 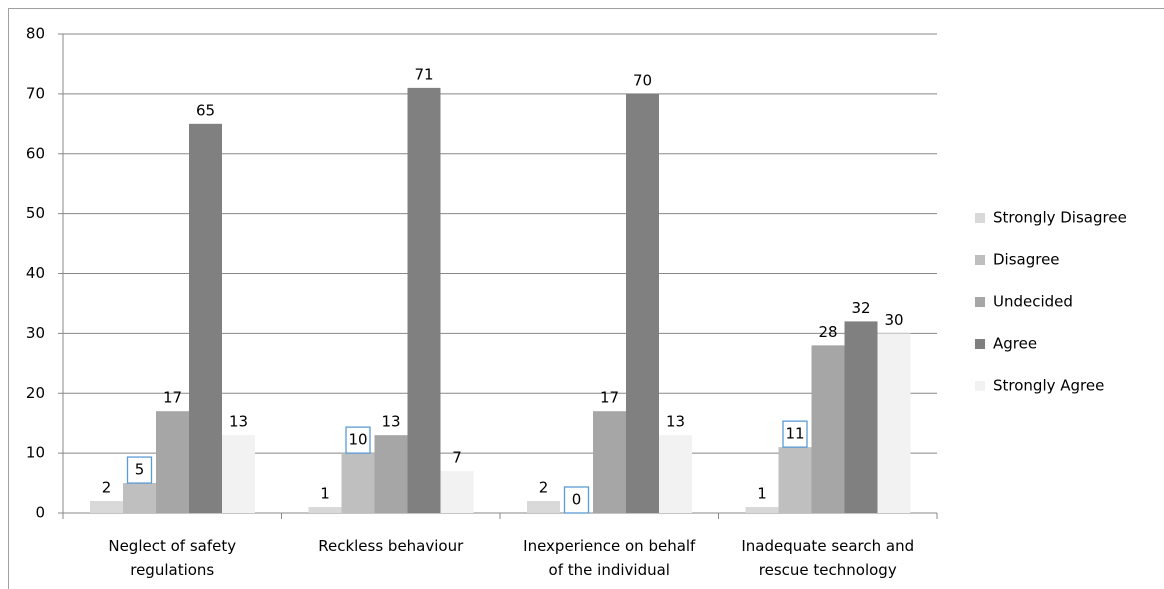 I want to click on y-tick-label: 70, so click(x=35, y=93).